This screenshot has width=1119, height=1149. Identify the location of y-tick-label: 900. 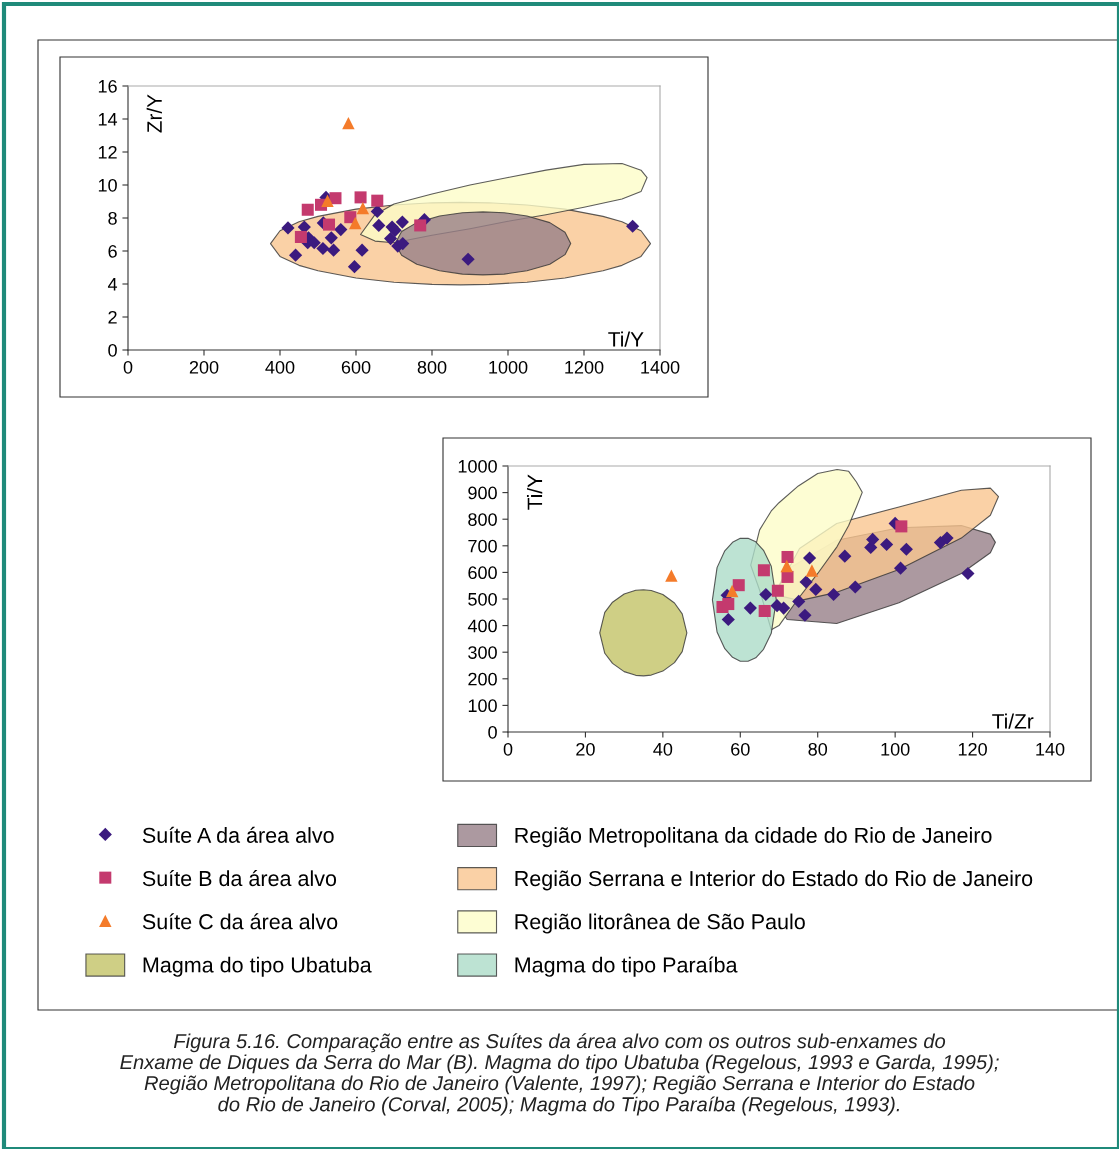
(482, 493).